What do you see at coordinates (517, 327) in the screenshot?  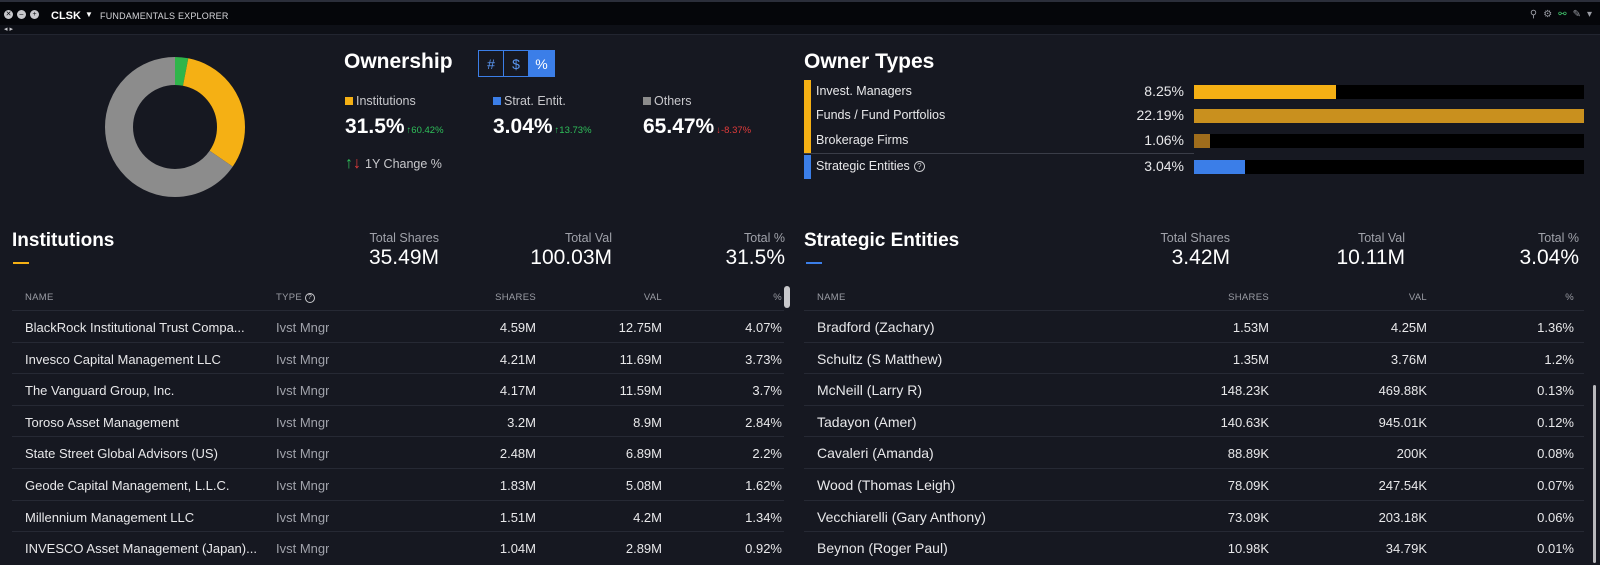 I see `cell-shares: 4.59M` at bounding box center [517, 327].